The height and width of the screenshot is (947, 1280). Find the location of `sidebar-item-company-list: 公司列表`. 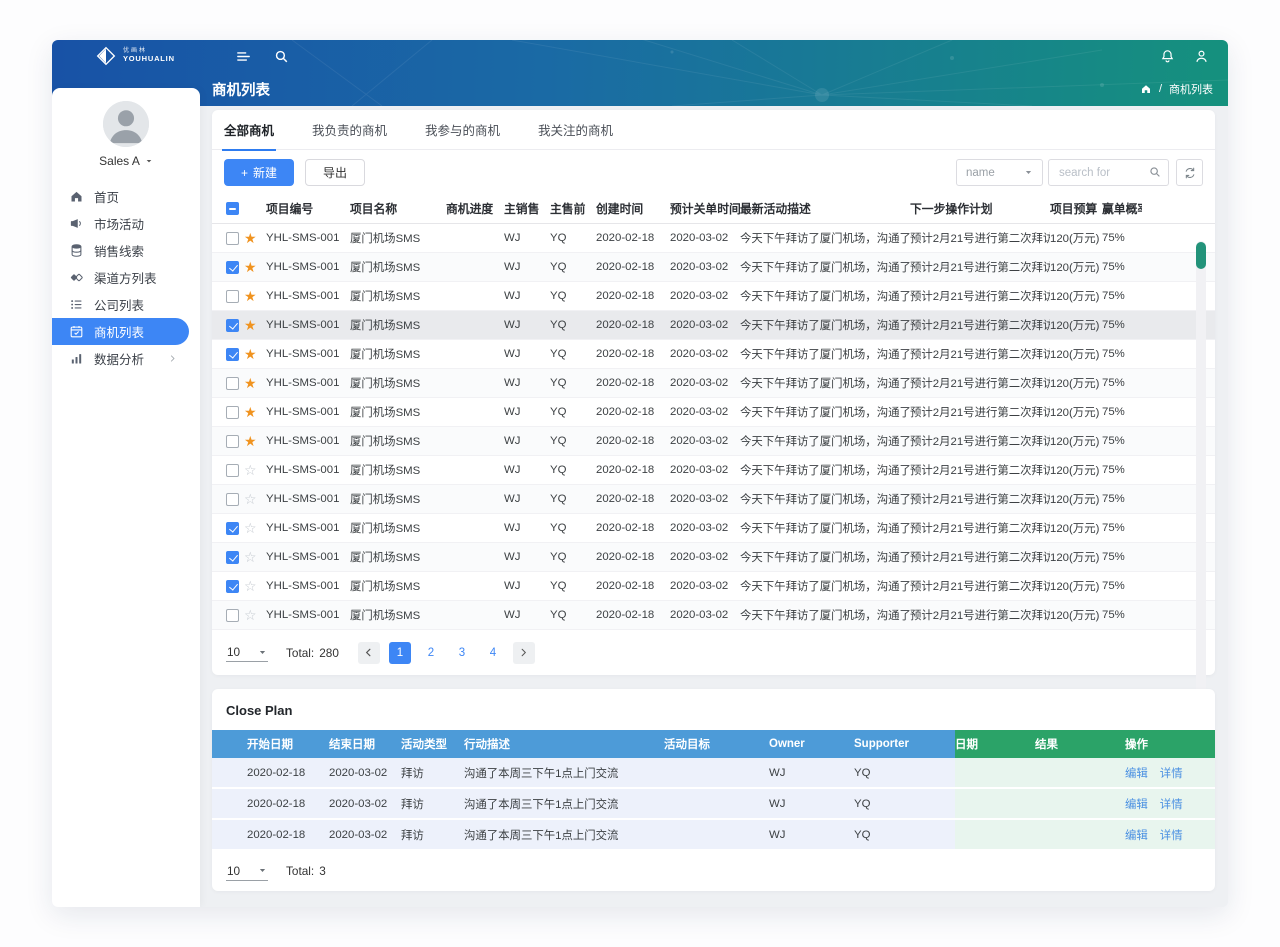

sidebar-item-company-list: 公司列表 is located at coordinates (120, 304).